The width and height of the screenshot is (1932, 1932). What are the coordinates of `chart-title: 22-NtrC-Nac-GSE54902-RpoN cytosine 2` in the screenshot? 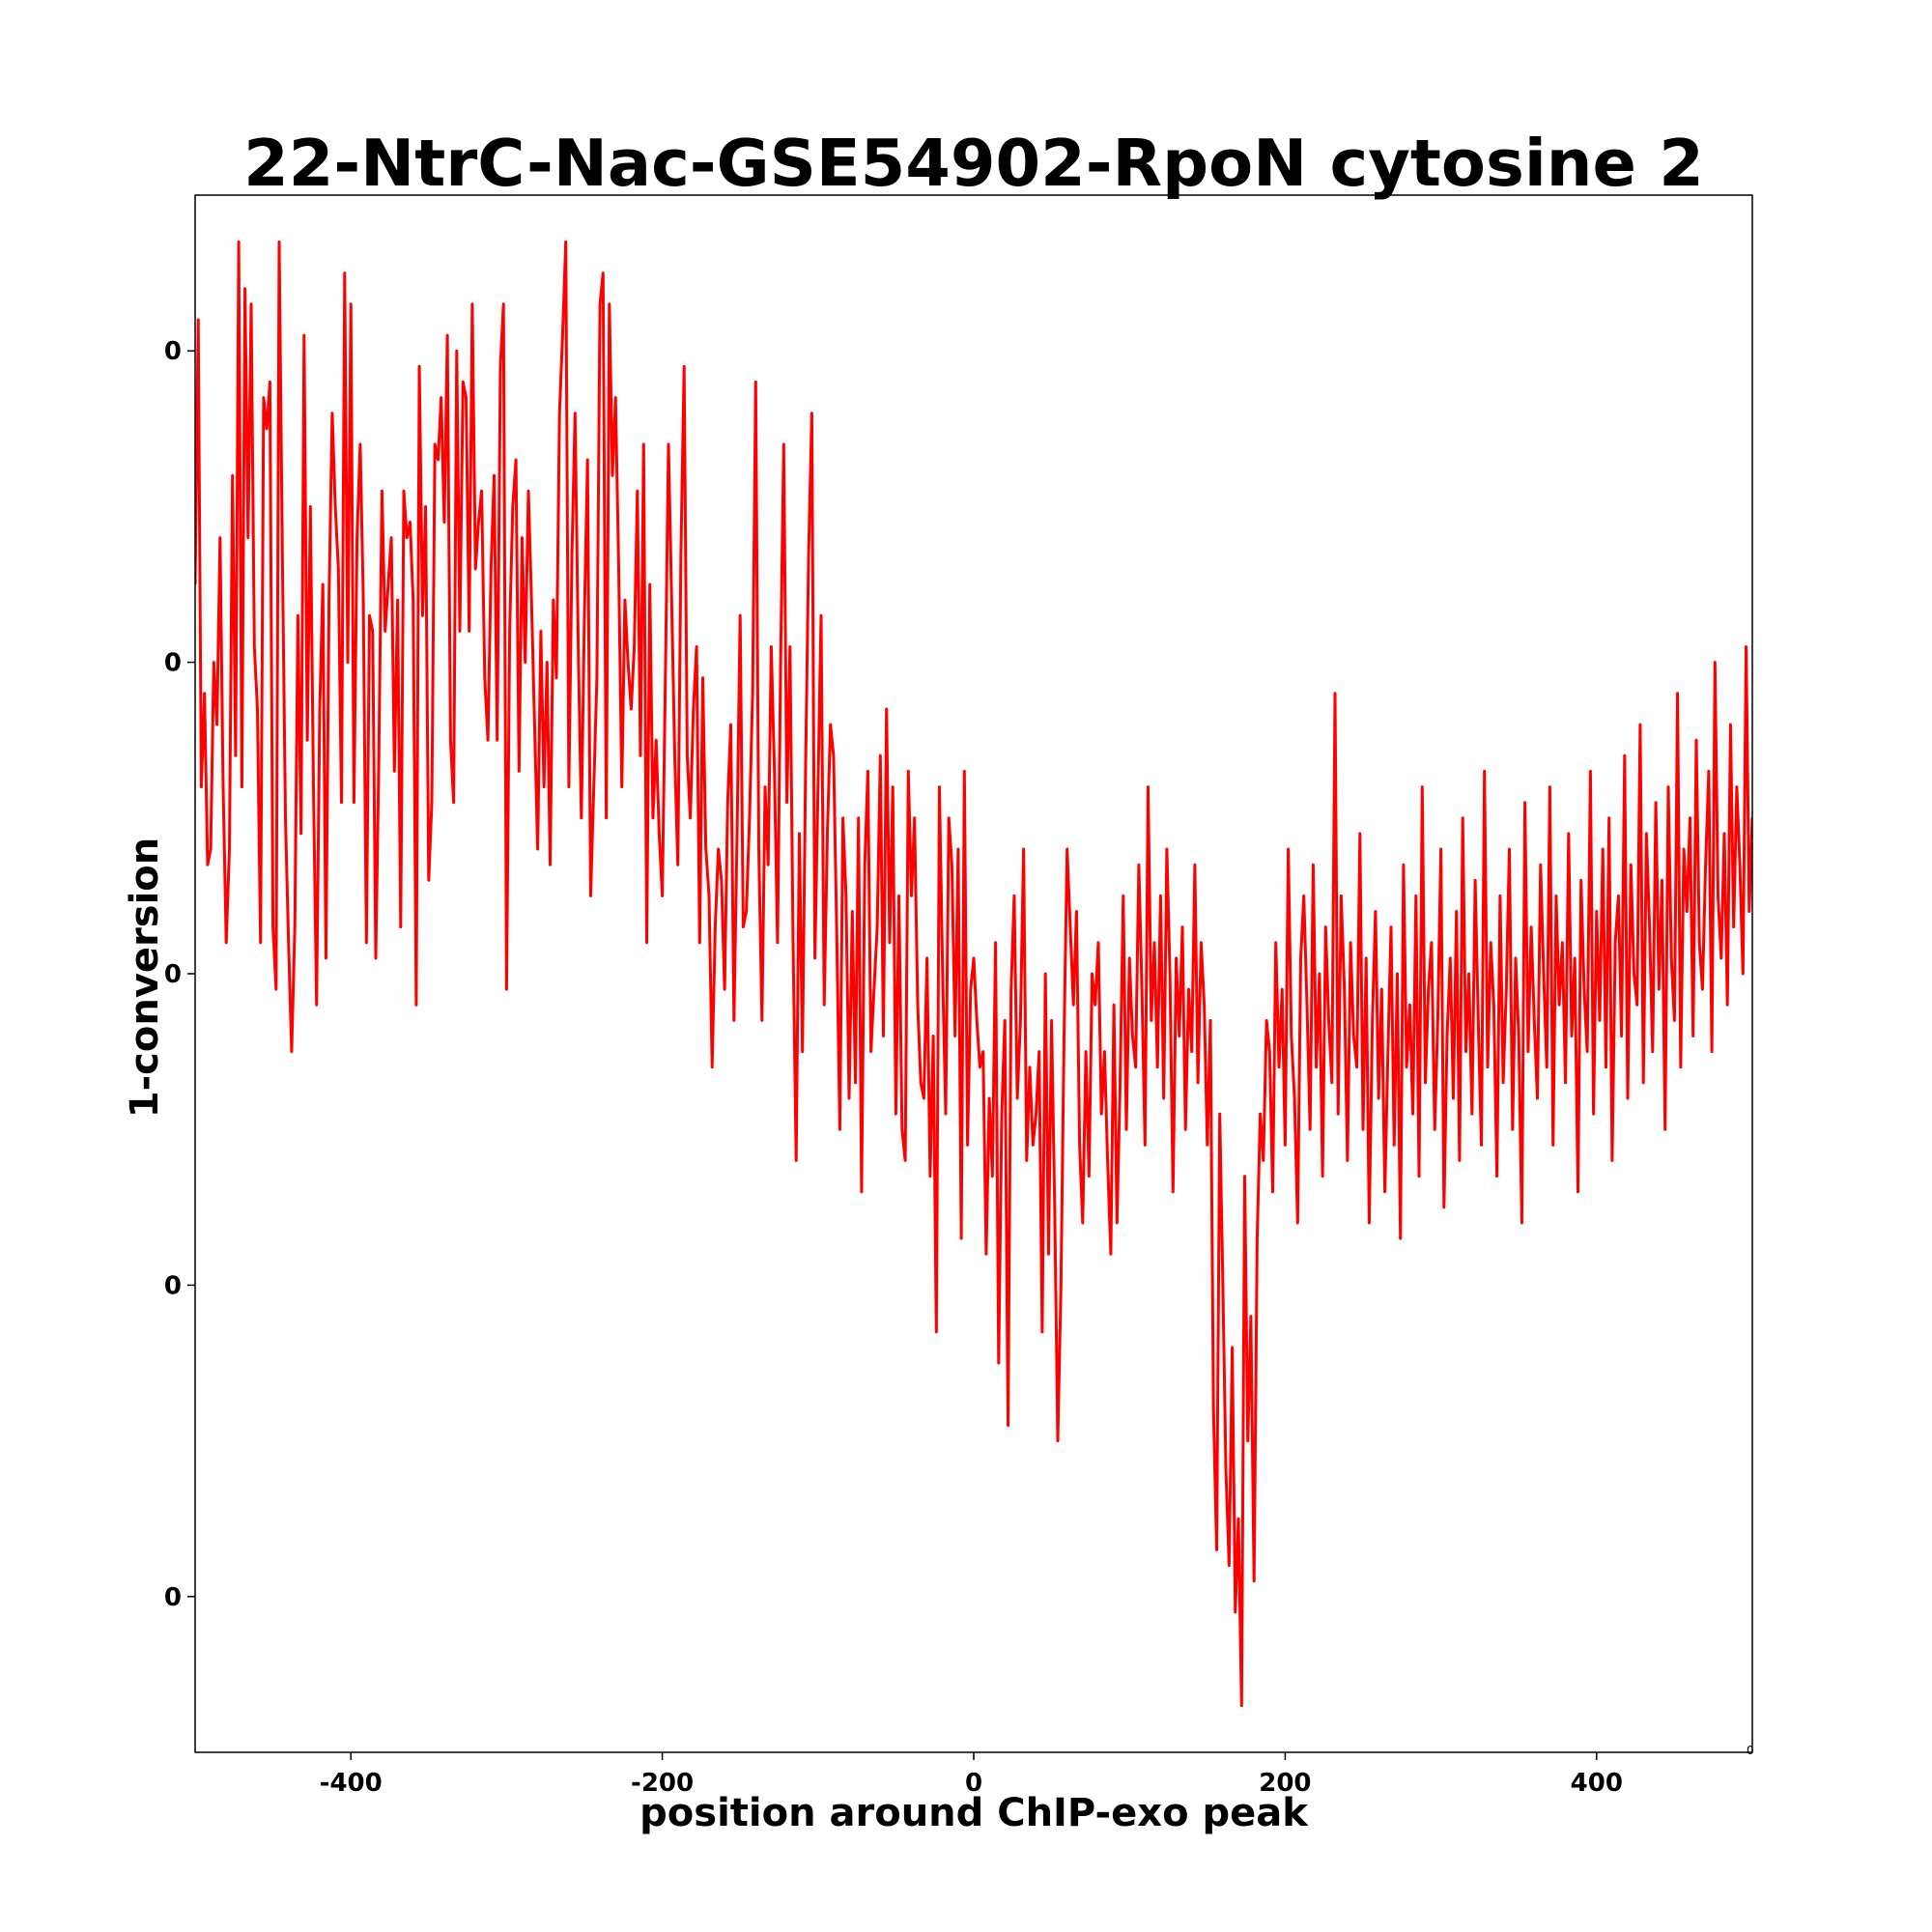 It's located at (973, 163).